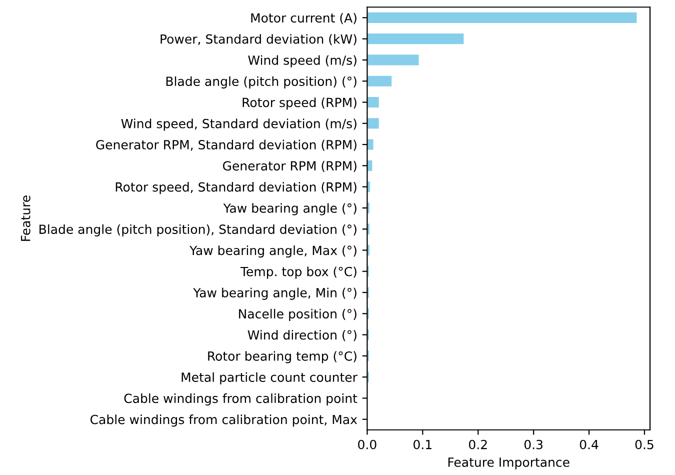 The image size is (675, 475). I want to click on y-tick-label: Blade angle (pitch position), Standard deviation (°), so click(198, 230).